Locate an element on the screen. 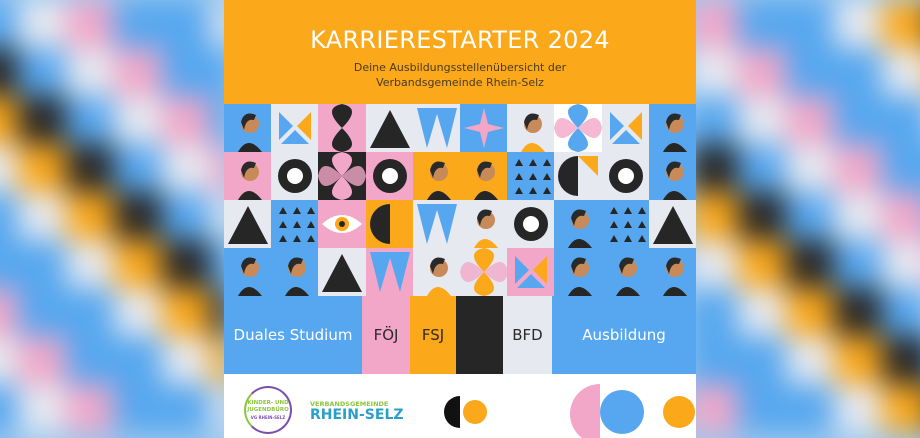 This screenshot has height=438, width=920. category-bfd: BFD is located at coordinates (527, 335).